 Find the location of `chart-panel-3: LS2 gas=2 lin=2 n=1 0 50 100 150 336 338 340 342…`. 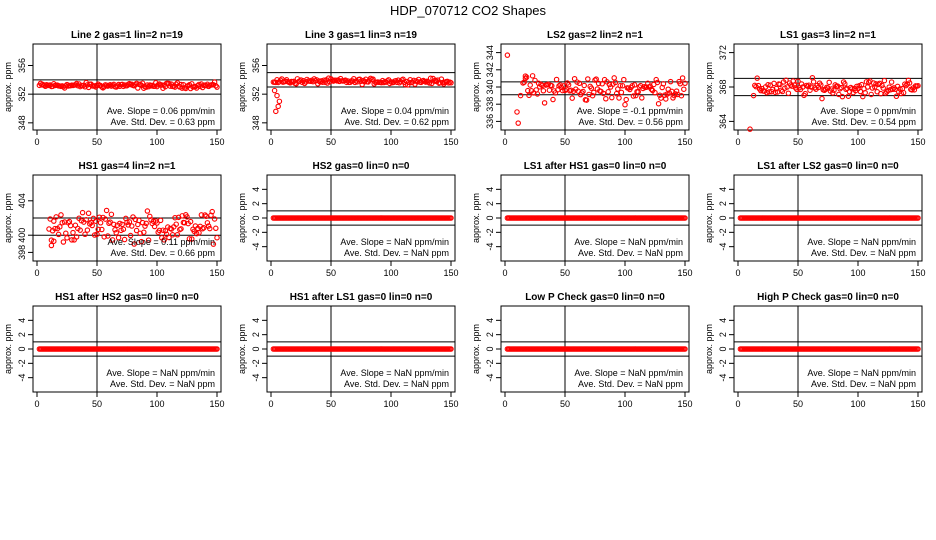

chart-panel-3: LS2 gas=2 lin=2 n=1 0 50 100 150 336 338 340 342… is located at coordinates (582, 88).